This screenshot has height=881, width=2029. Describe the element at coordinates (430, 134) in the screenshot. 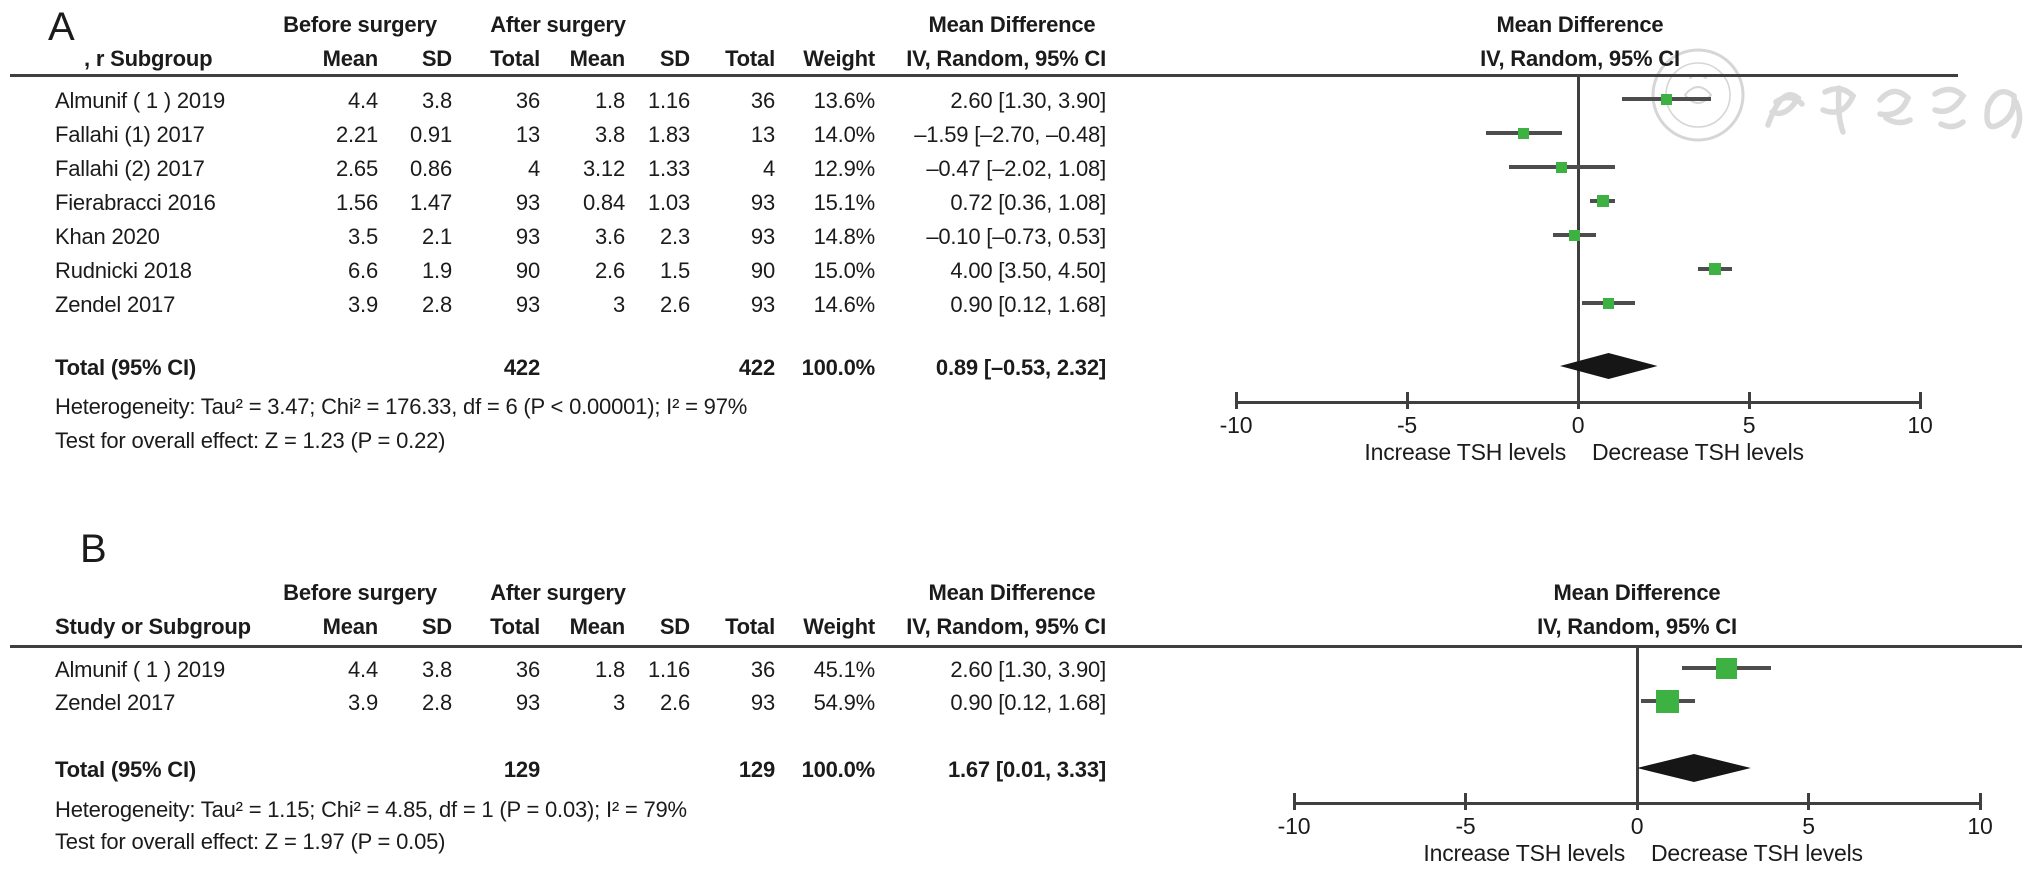

I see `cell-sd-before: 0.91` at that location.